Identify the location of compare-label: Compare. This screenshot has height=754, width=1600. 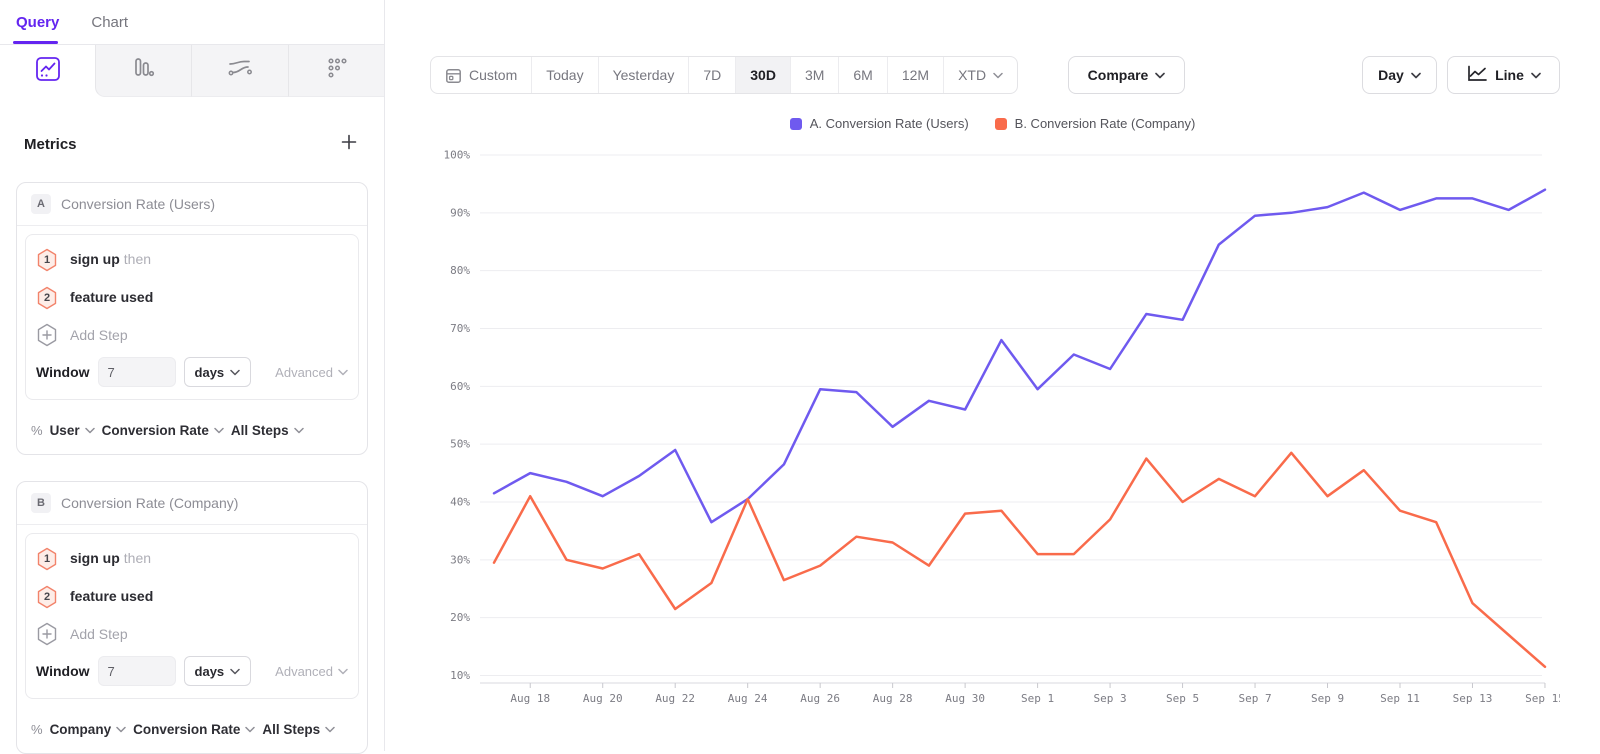
(1118, 75).